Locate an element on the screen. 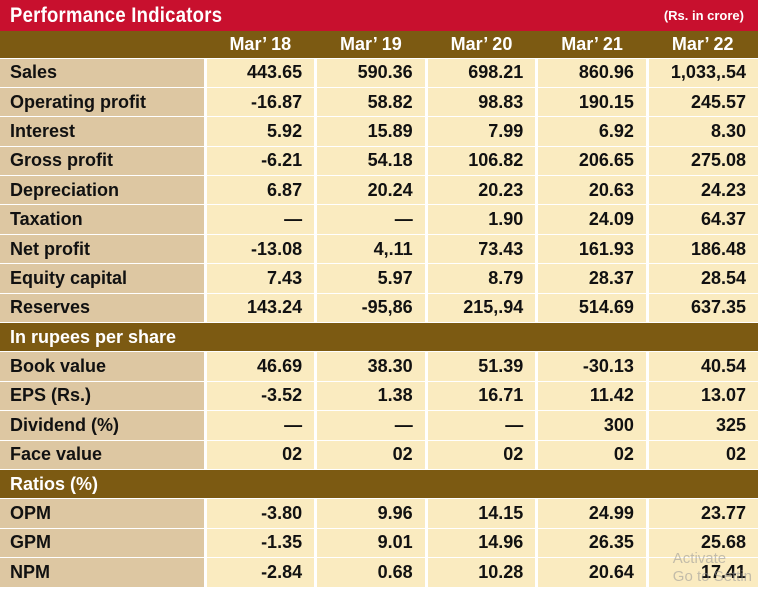 The width and height of the screenshot is (758, 590). value-cell: -1.35 is located at coordinates (259, 543).